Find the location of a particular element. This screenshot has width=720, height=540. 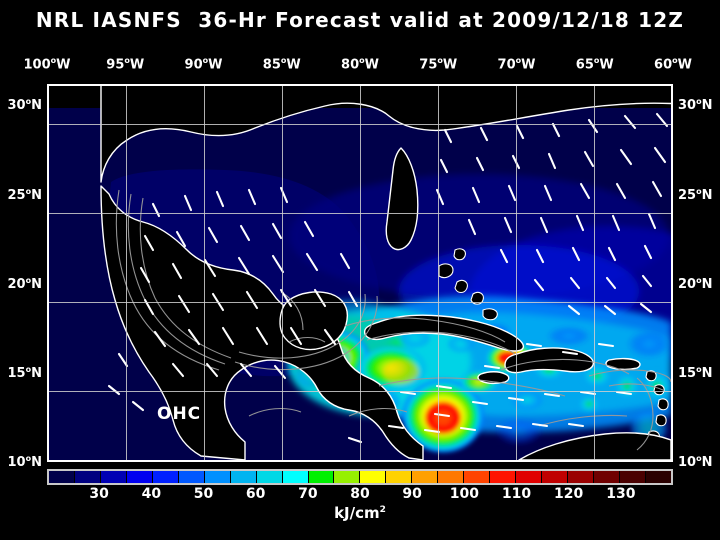

lat-tick-label-left: 10oN is located at coordinates (24, 462).